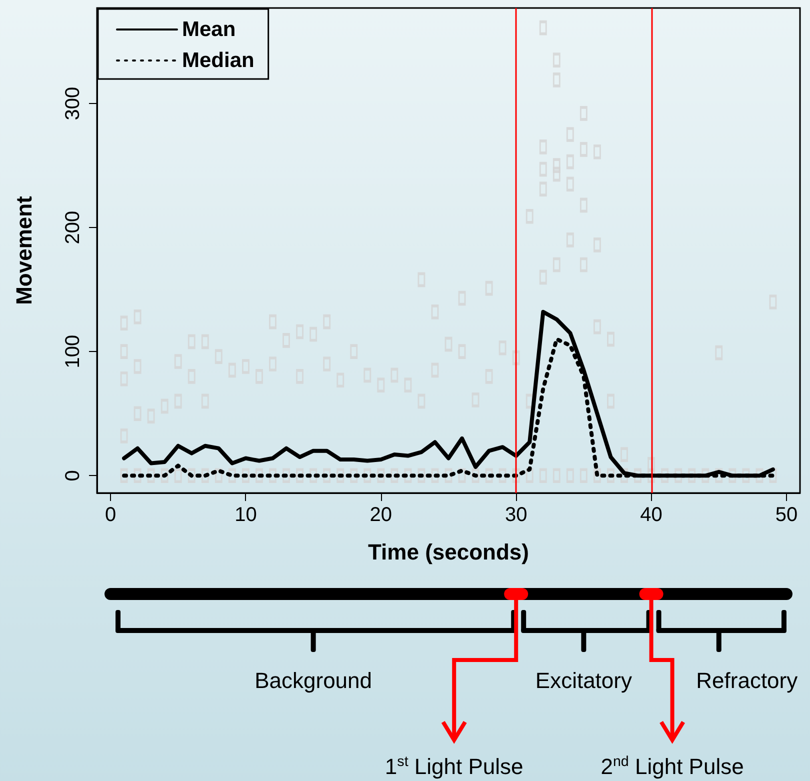  I want to click on y-tick-label: 200, so click(73, 227).